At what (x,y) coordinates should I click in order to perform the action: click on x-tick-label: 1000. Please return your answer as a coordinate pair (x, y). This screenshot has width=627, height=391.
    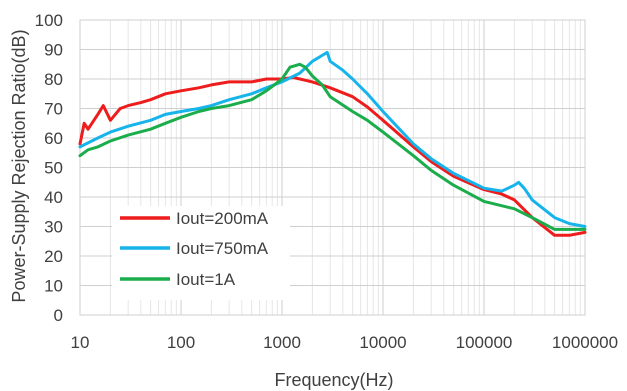
    Looking at the image, I should click on (282, 342).